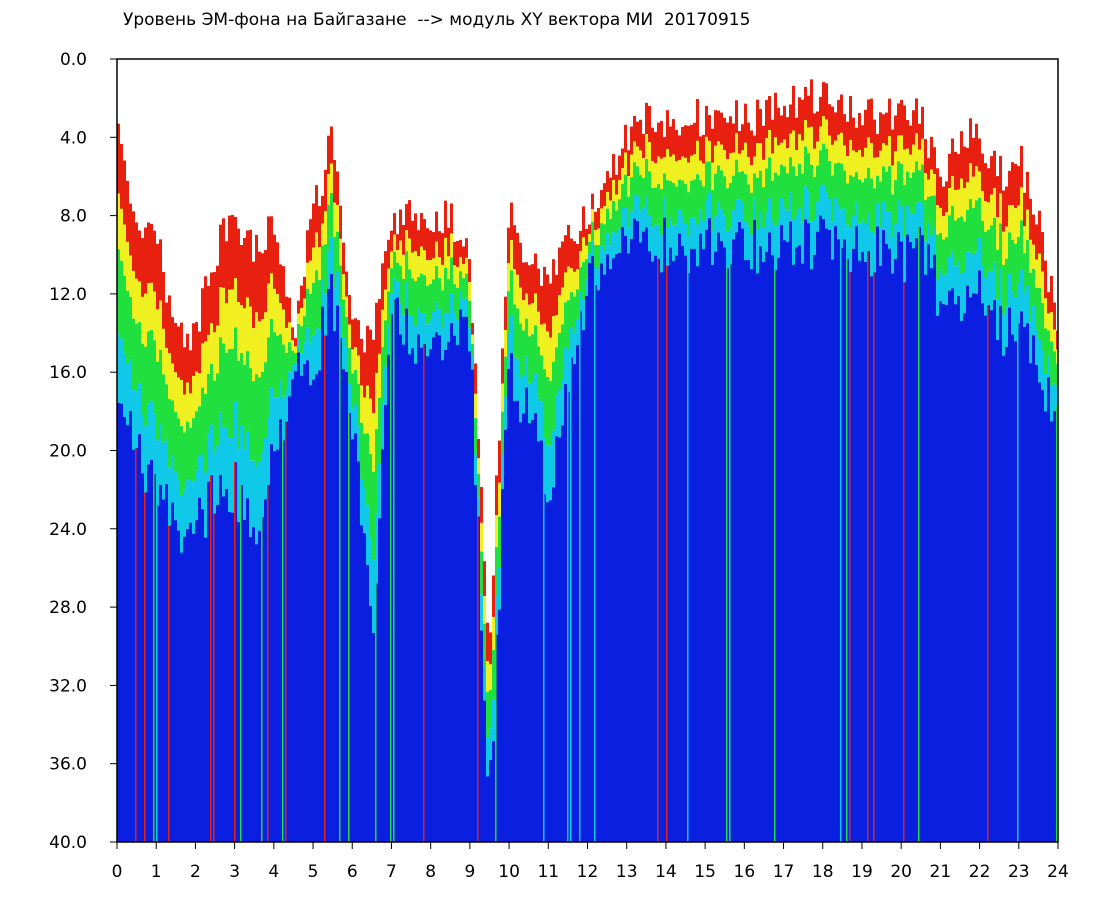 The height and width of the screenshot is (900, 1096). I want to click on x-tick-label: 0, so click(117, 872).